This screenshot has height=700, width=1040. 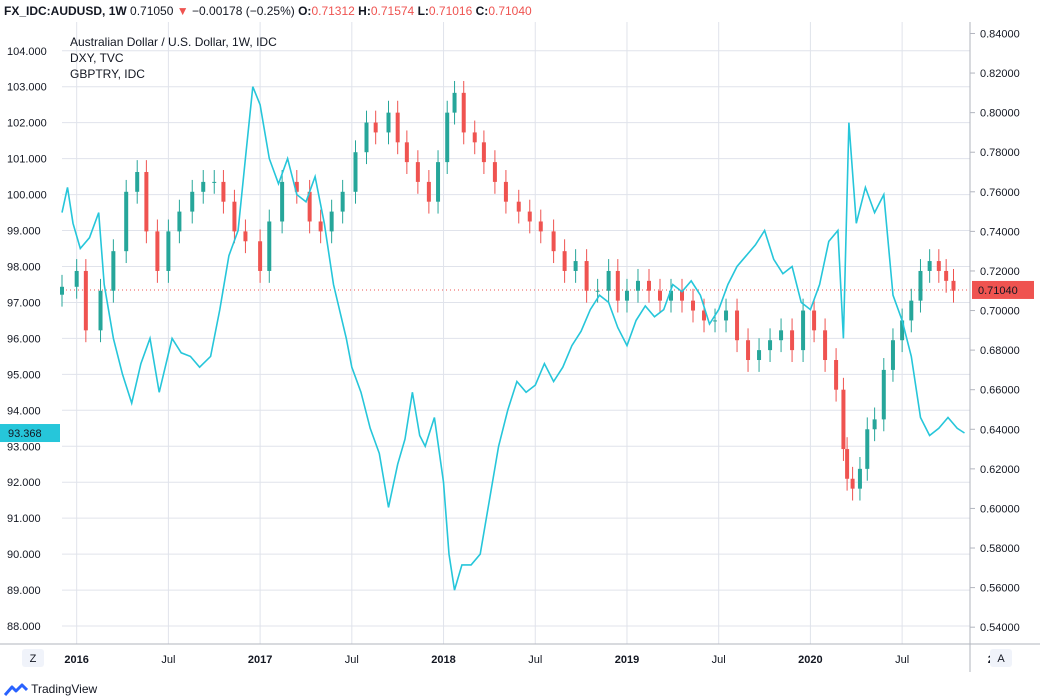 I want to click on axis-corner-right-label: A, so click(x=1001, y=659).